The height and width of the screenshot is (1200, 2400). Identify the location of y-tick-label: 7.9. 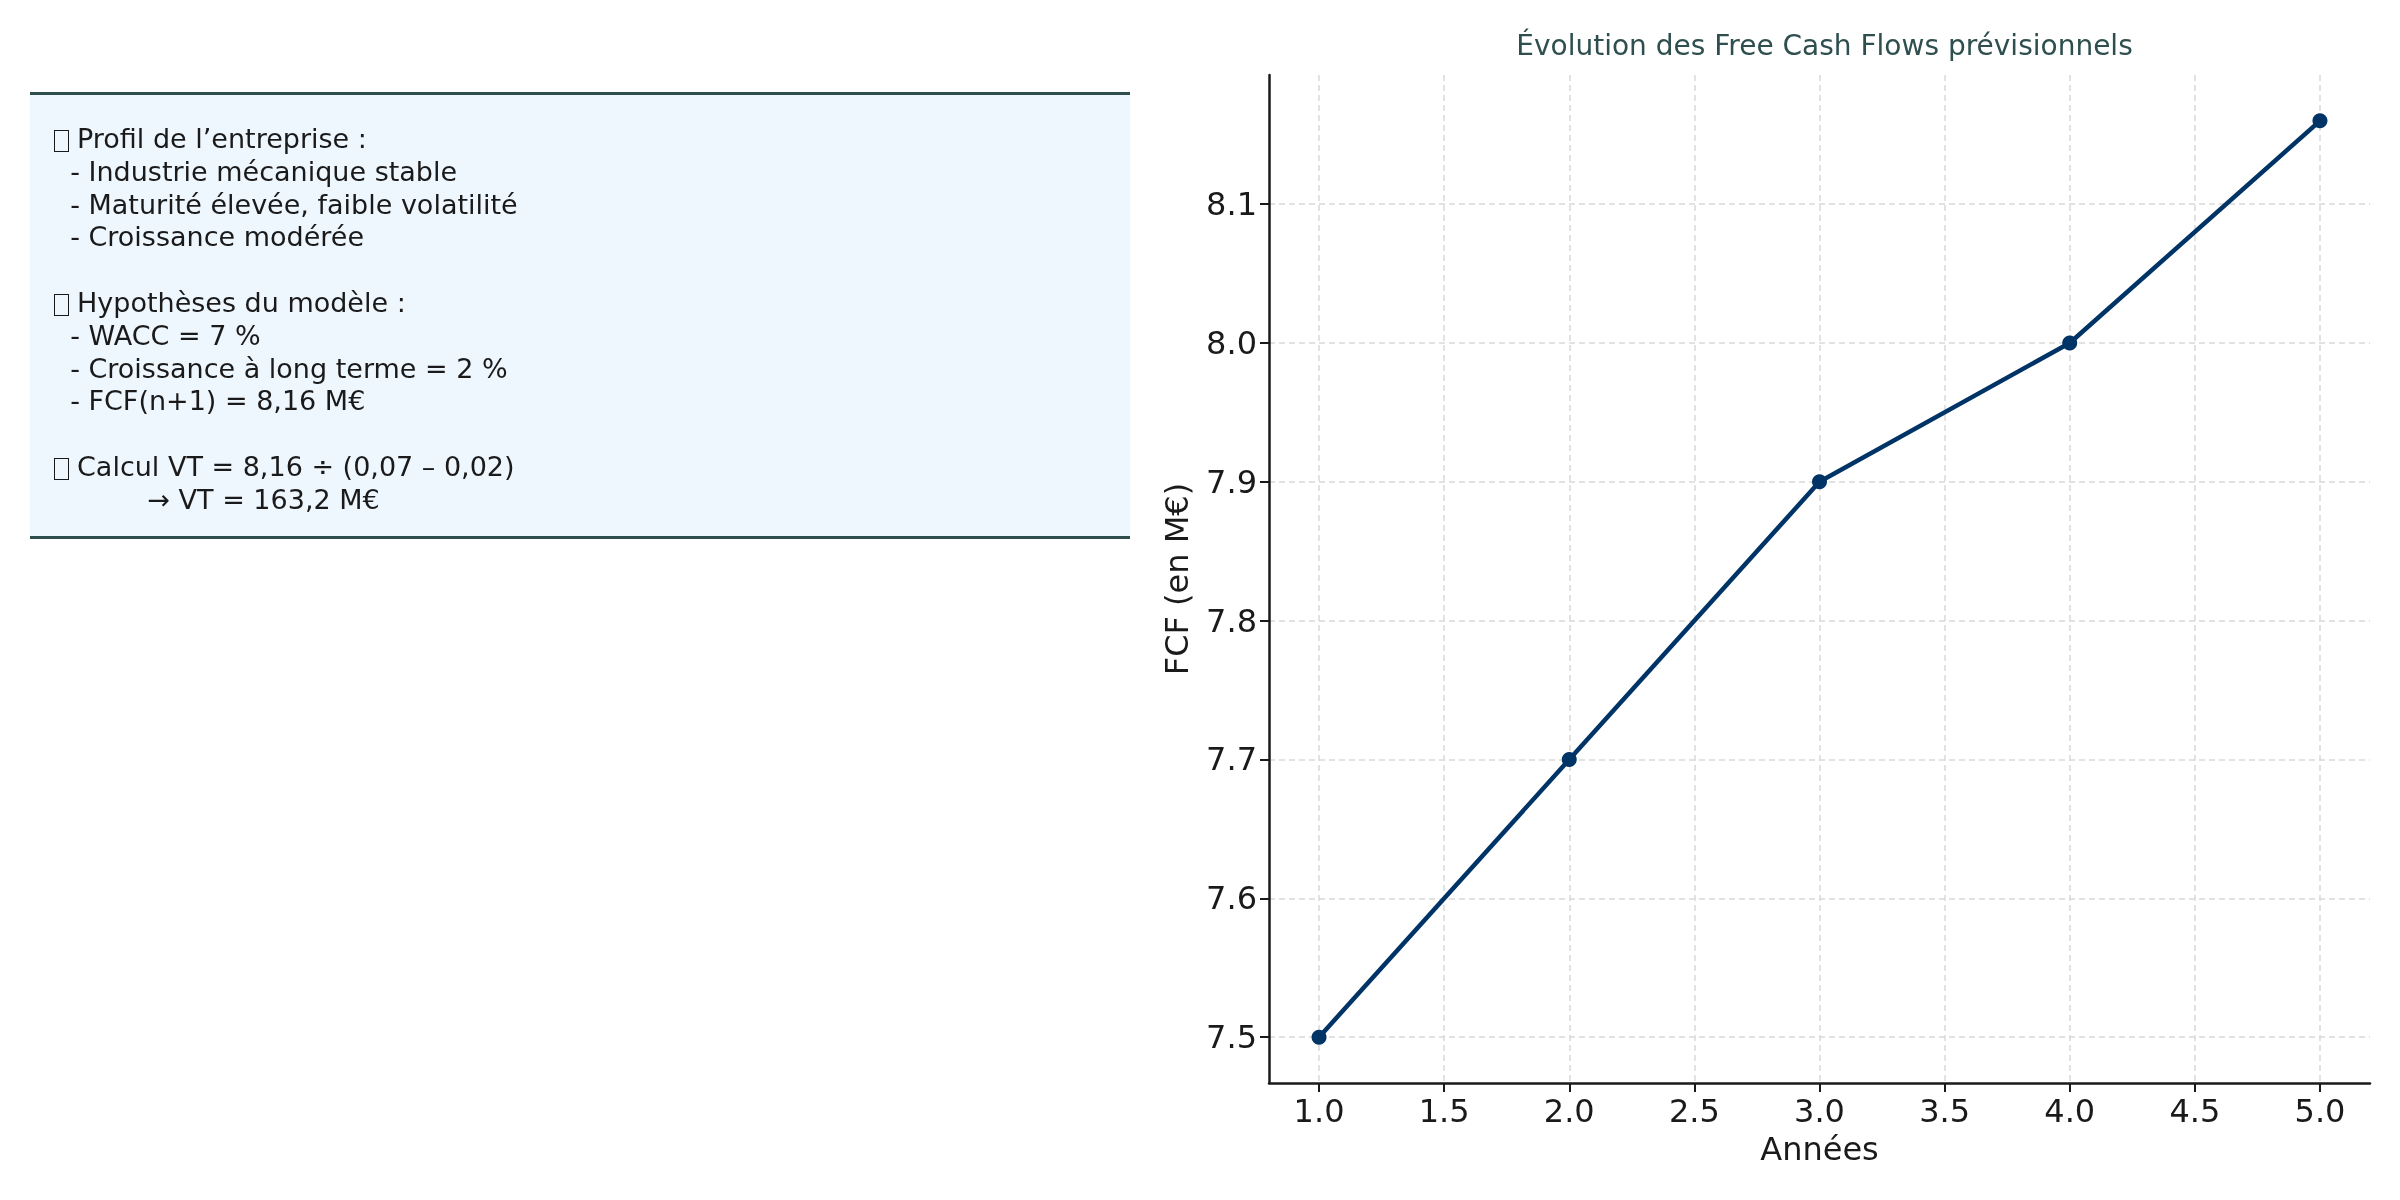
(1231, 481).